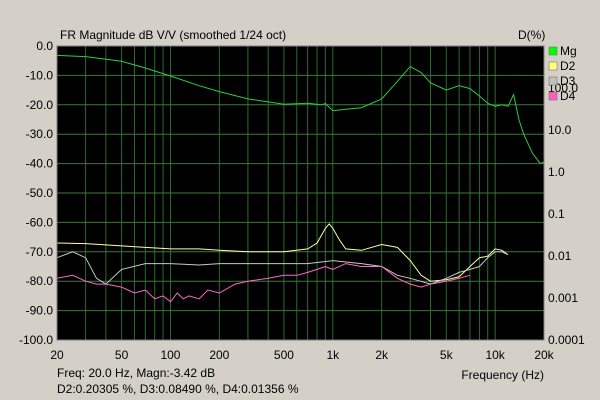  What do you see at coordinates (219, 355) in the screenshot?
I see `x-tick-label: 200` at bounding box center [219, 355].